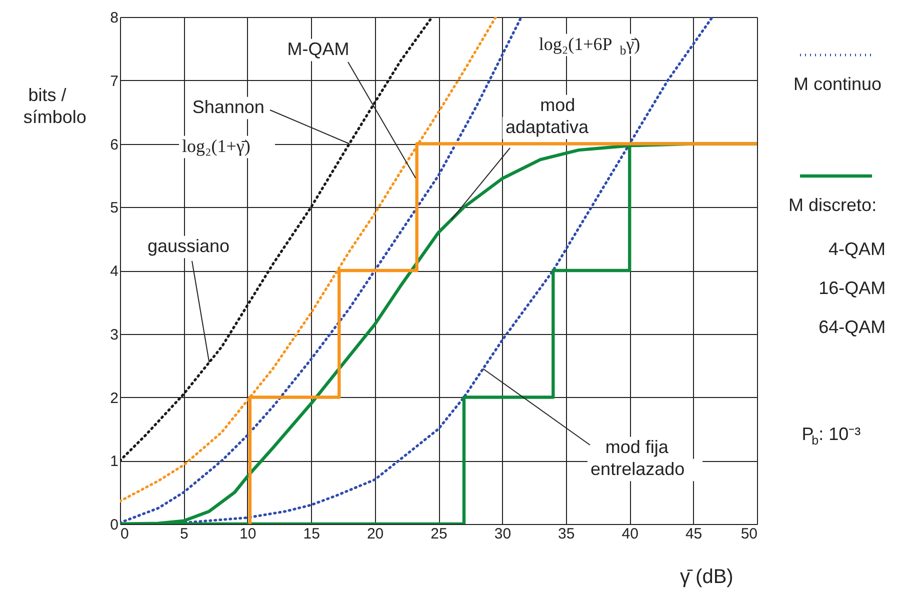 Image resolution: width=908 pixels, height=594 pixels. What do you see at coordinates (114, 271) in the screenshot?
I see `y-tick-label: 4` at bounding box center [114, 271].